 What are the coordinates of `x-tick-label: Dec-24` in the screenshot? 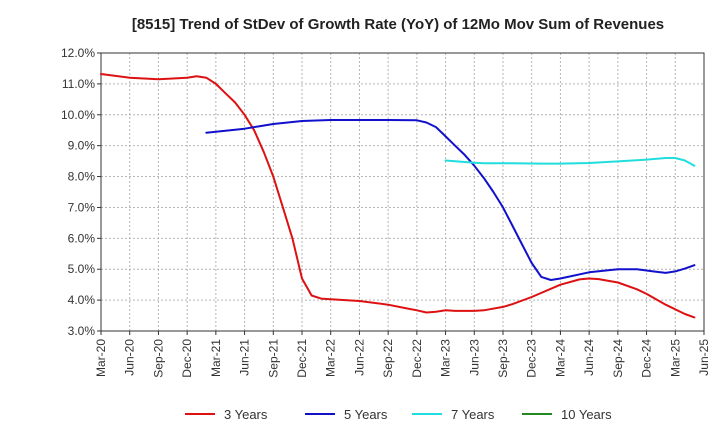 It's located at (647, 358).